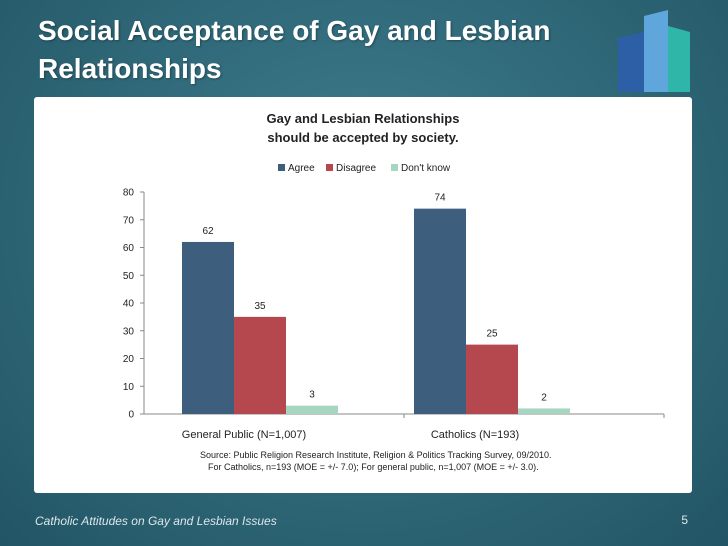 Image resolution: width=728 pixels, height=546 pixels. I want to click on x-category-label-general-public: General Public (N=1,007), so click(244, 435).